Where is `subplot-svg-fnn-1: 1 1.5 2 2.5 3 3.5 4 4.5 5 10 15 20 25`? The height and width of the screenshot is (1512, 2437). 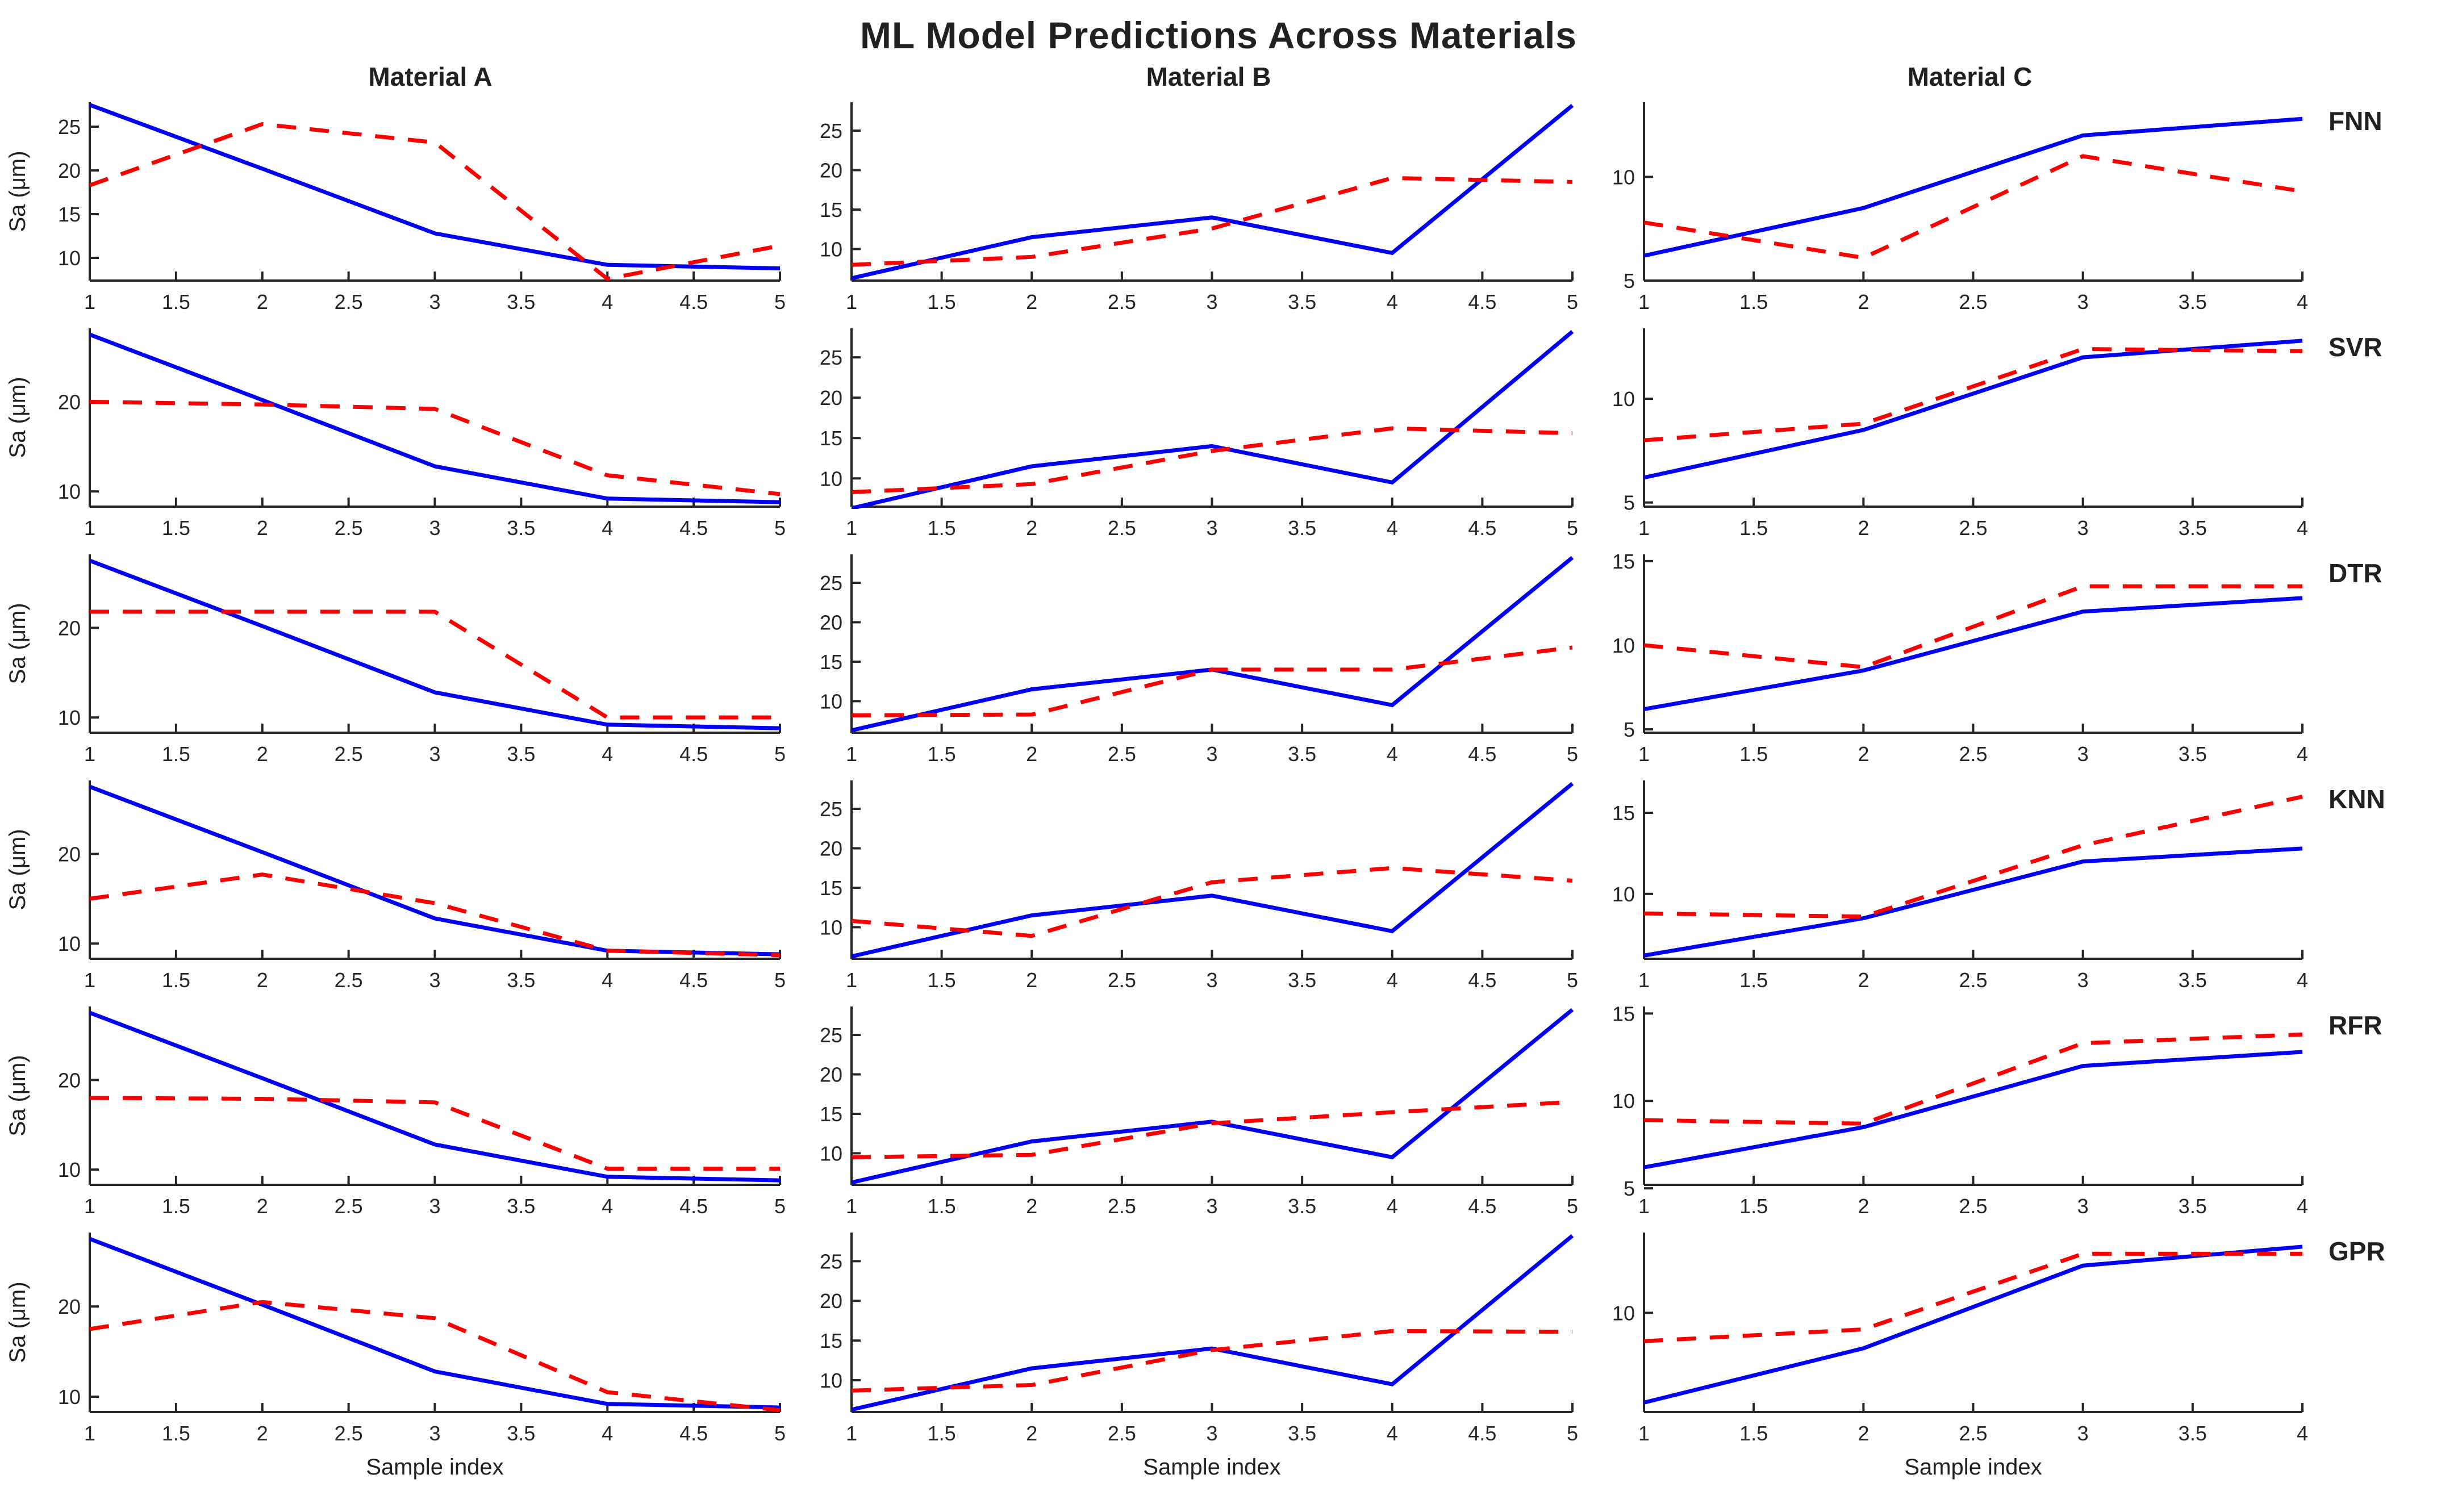
subplot-svg-fnn-1: 1 1.5 2 2.5 3 3.5 4 4.5 5 10 15 20 25 is located at coordinates (1199, 208).